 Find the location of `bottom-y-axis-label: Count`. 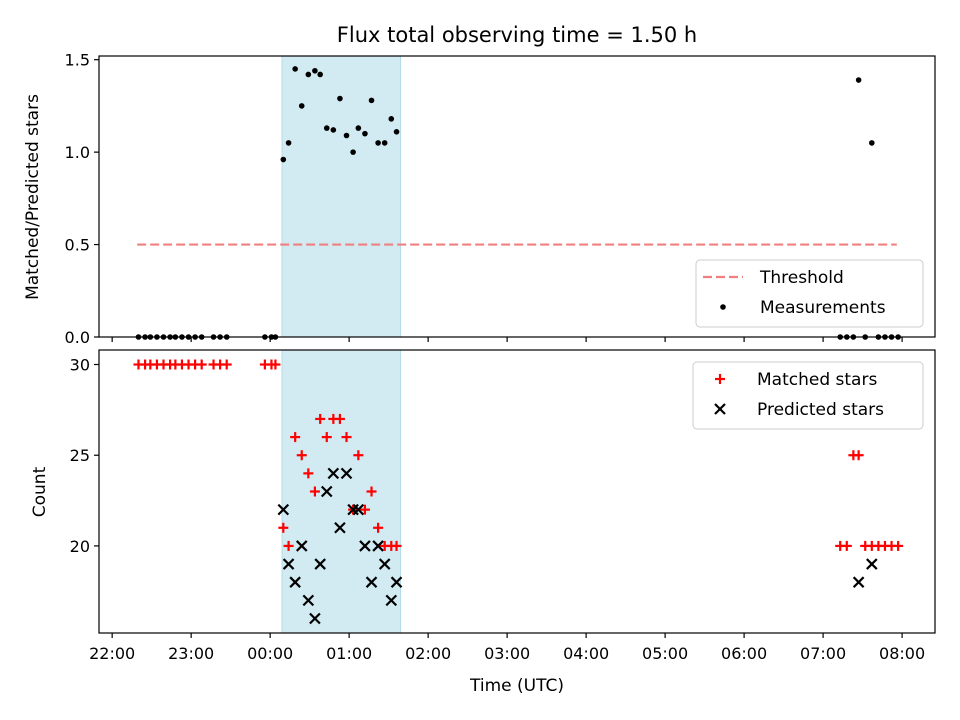

bottom-y-axis-label: Count is located at coordinates (40, 491).